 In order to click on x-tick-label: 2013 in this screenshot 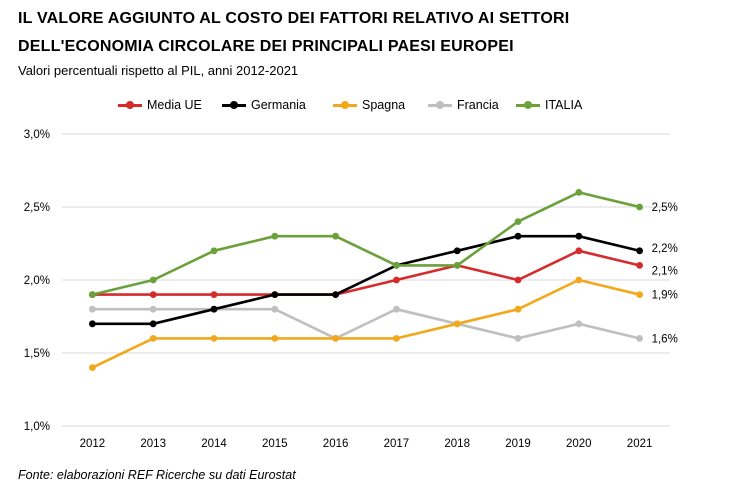, I will do `click(153, 444)`.